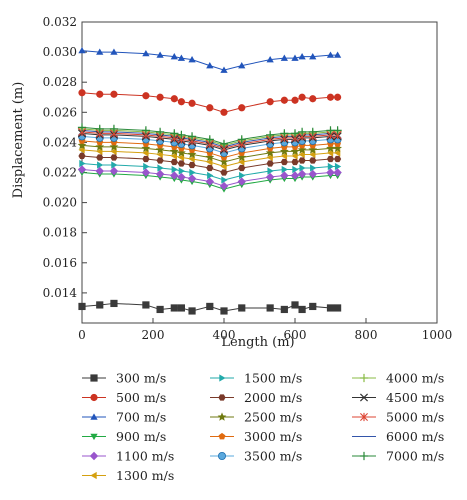 This screenshot has height=500, width=467. What do you see at coordinates (60, 203) in the screenshot?
I see `y-tick-label: 0.020` at bounding box center [60, 203].